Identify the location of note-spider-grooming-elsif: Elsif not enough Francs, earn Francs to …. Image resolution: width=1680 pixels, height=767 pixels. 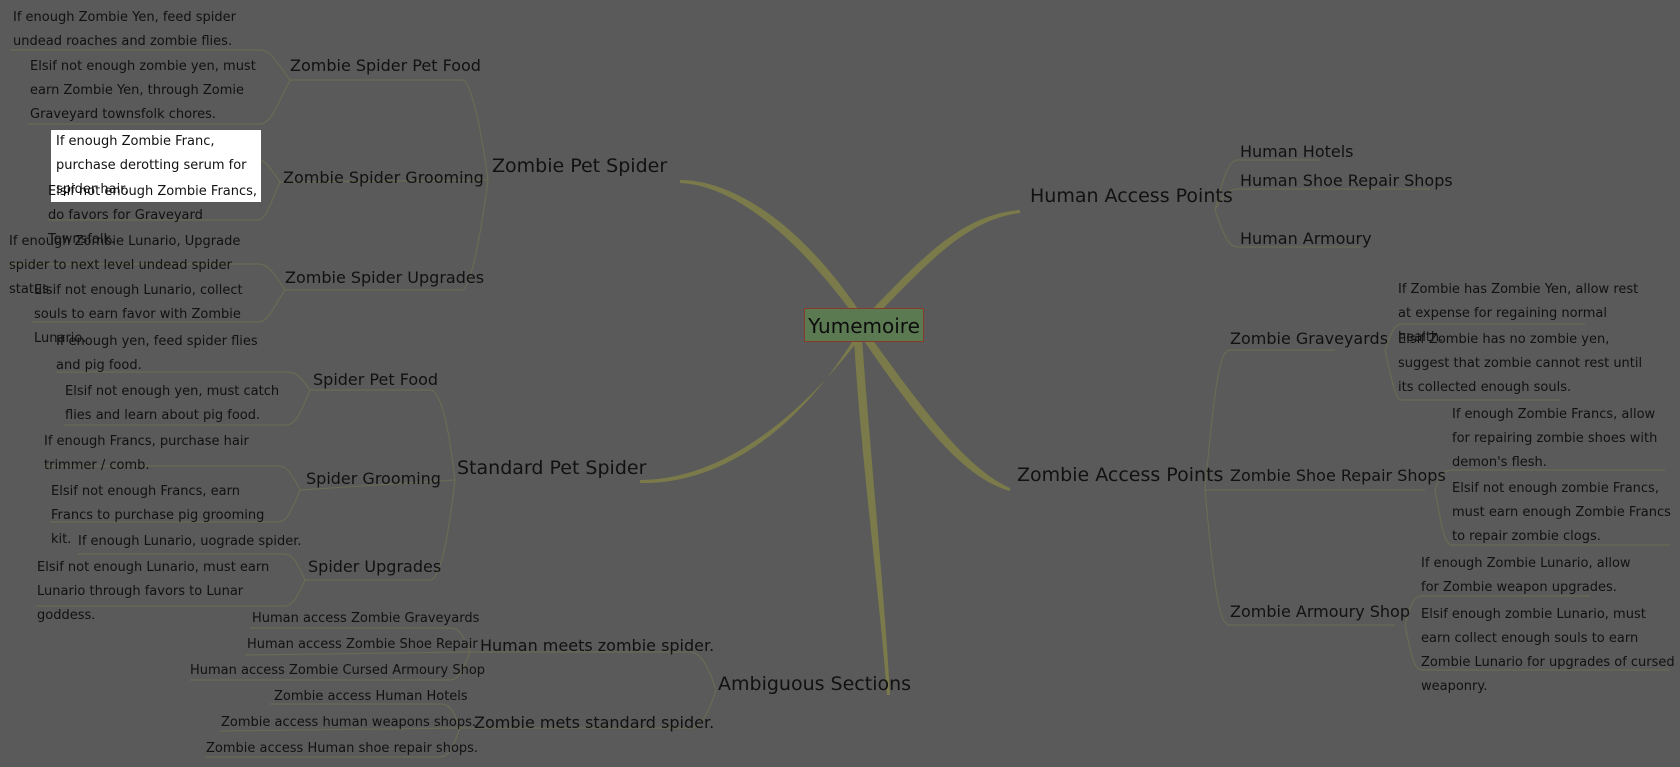
(158, 515).